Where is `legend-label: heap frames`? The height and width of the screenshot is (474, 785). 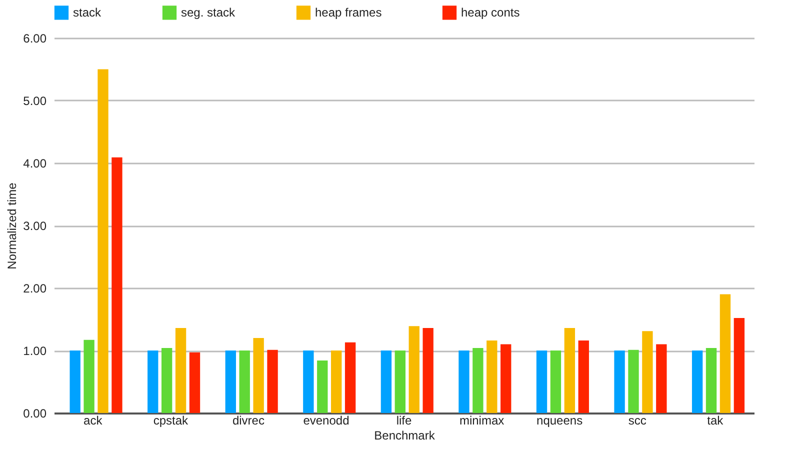
legend-label: heap frames is located at coordinates (348, 13).